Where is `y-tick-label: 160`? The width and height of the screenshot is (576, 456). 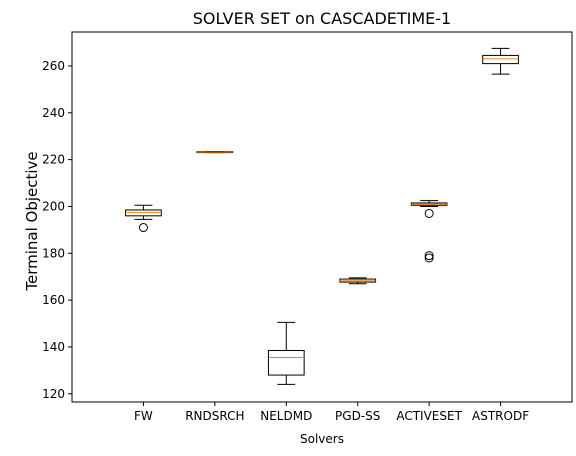 y-tick-label: 160 is located at coordinates (53, 300).